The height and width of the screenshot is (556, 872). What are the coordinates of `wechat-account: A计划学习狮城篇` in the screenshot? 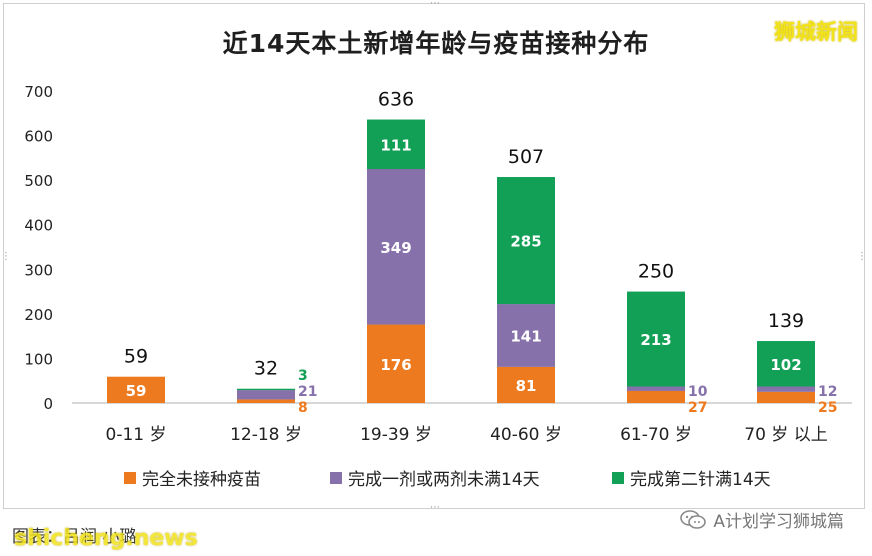 It's located at (761, 519).